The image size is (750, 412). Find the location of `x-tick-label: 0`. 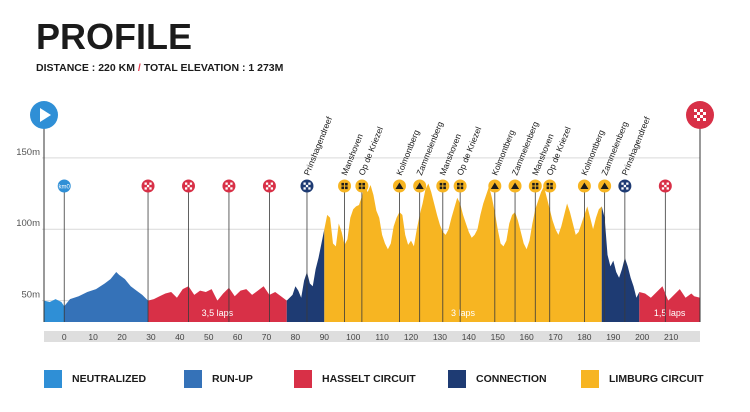

x-tick-label: 0 is located at coordinates (64, 337).